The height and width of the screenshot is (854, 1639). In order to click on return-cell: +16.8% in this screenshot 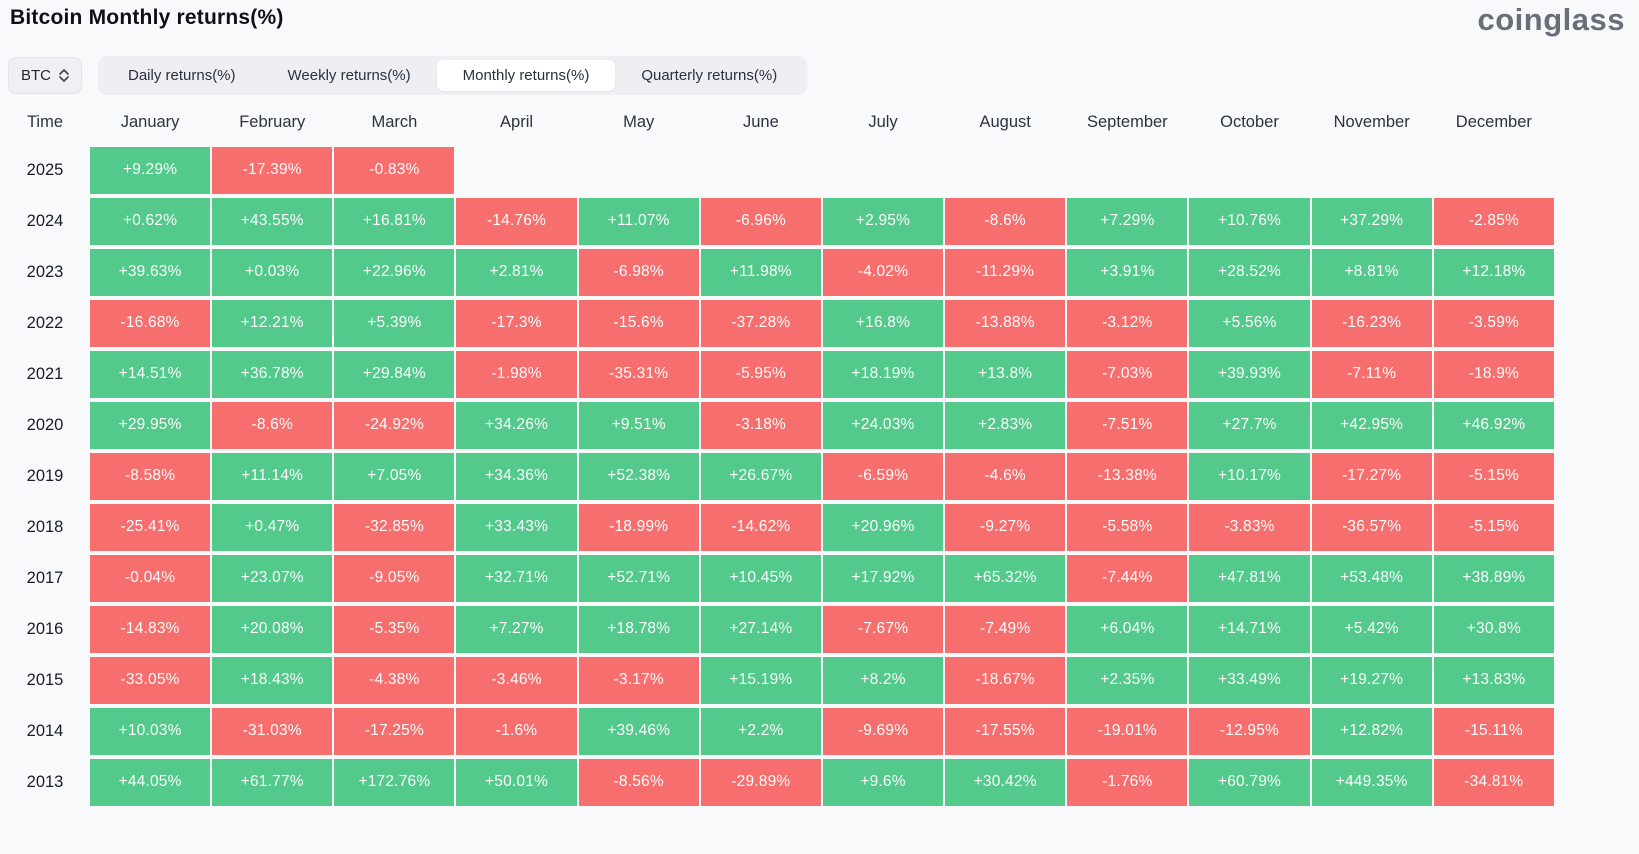, I will do `click(883, 323)`.